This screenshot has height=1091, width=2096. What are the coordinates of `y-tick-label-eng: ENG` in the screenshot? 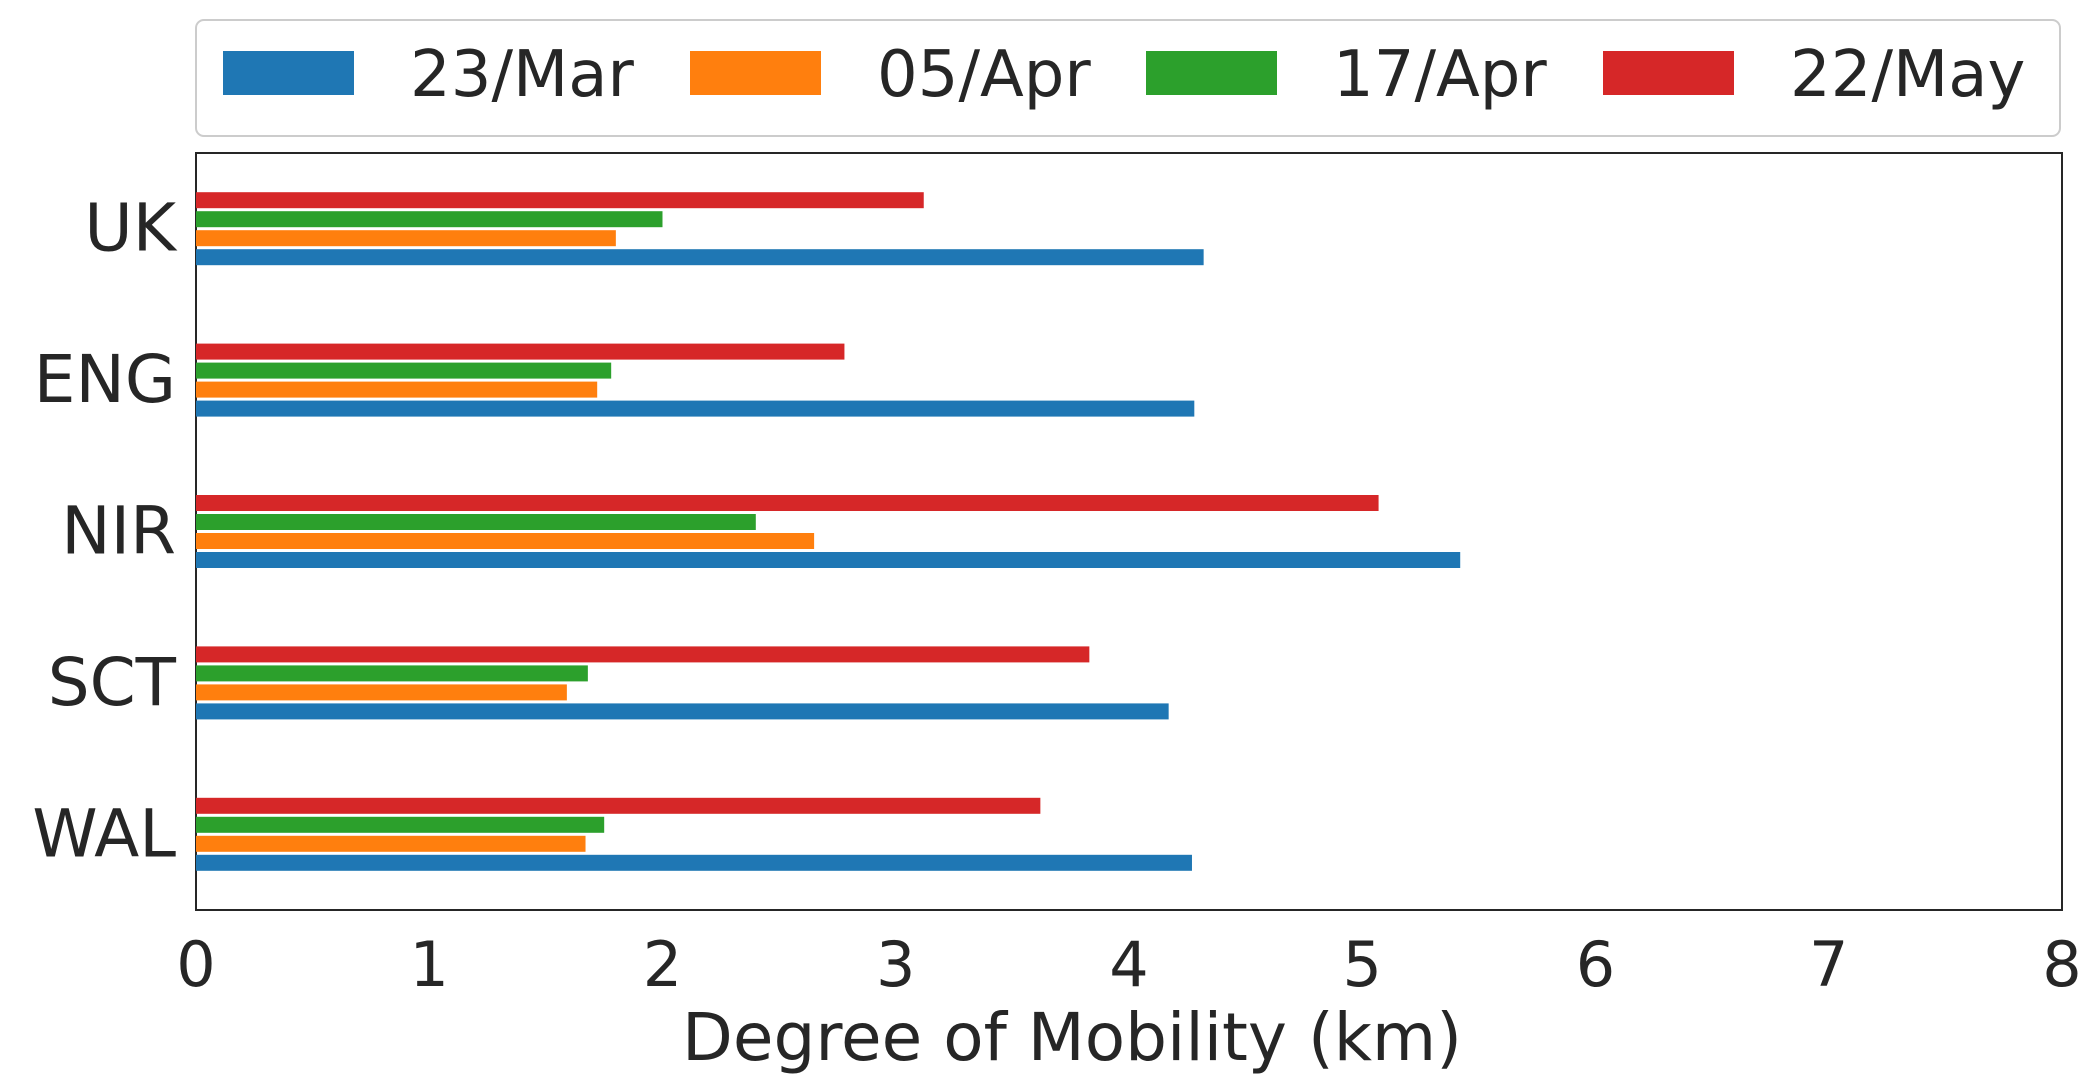 It's located at (105, 379).